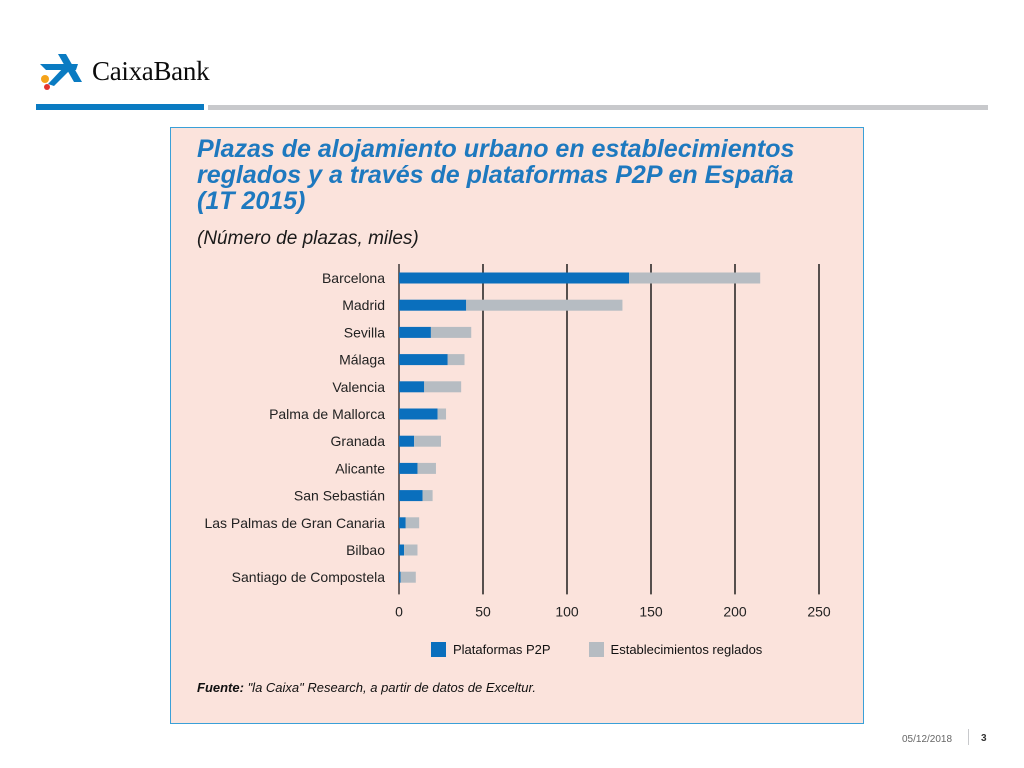 The image size is (1024, 768). What do you see at coordinates (651, 611) in the screenshot?
I see `x-tick-label: 150` at bounding box center [651, 611].